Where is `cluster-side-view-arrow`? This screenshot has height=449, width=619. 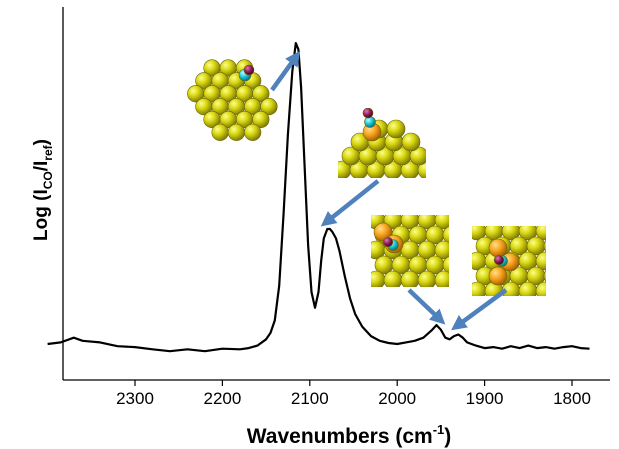 cluster-side-view-arrow is located at coordinates (350, 203).